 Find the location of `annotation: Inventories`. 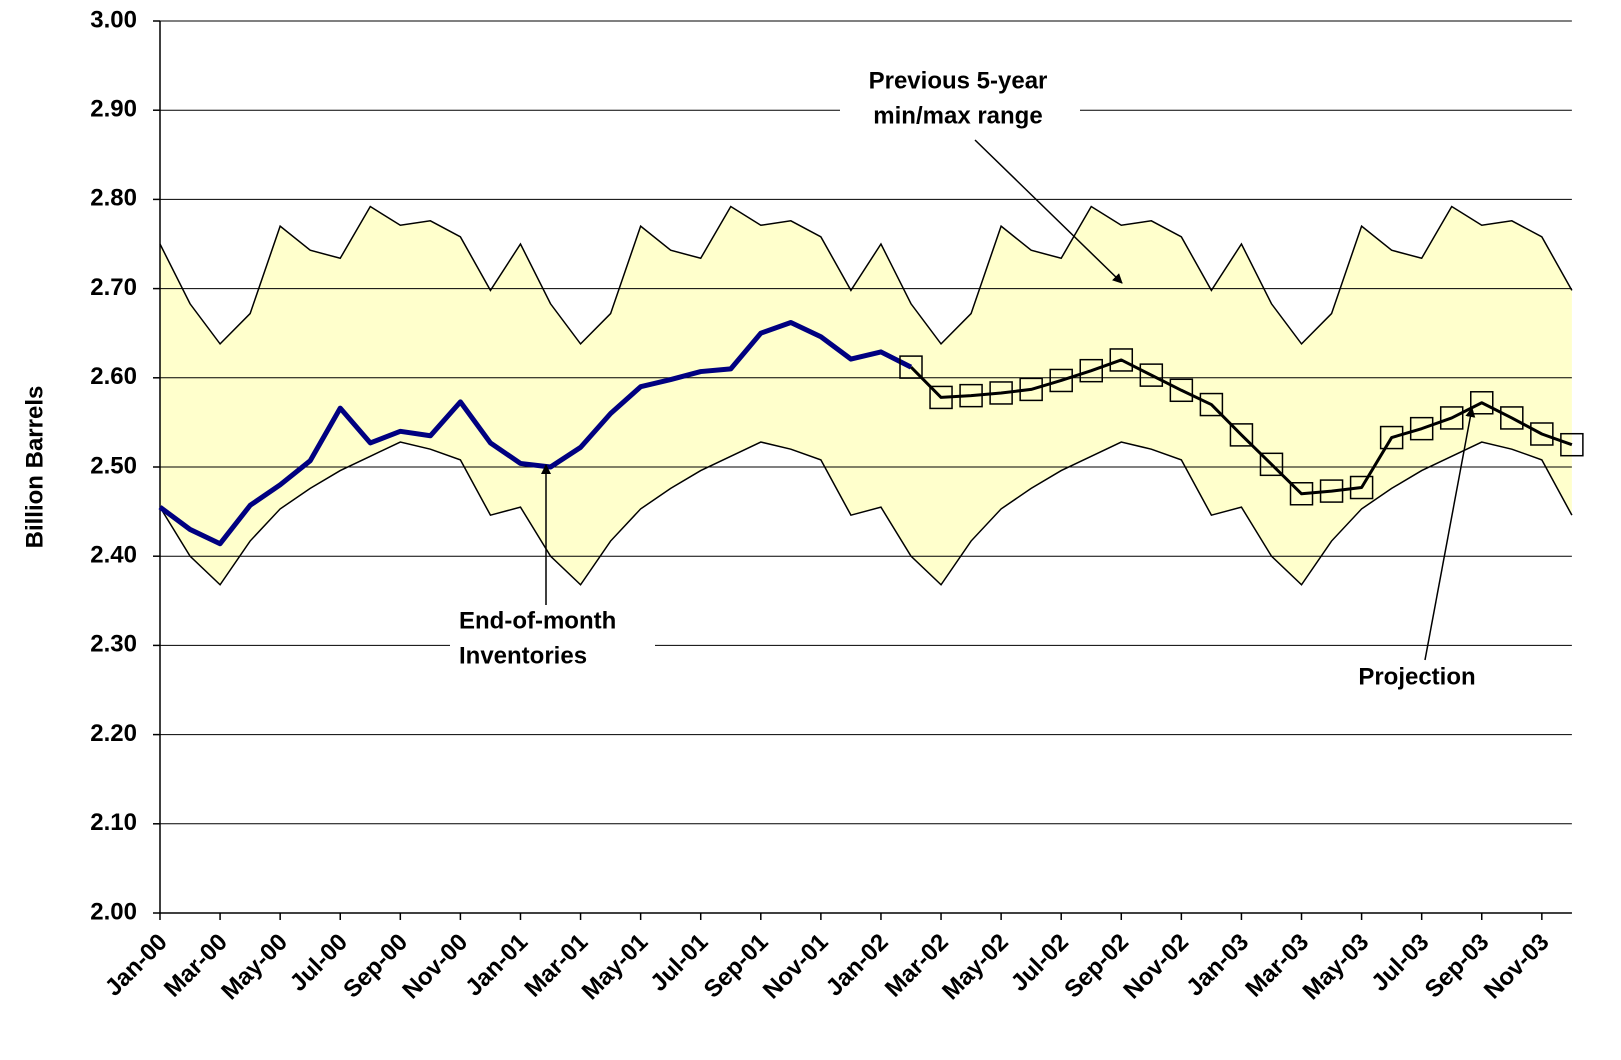

annotation: Inventories is located at coordinates (523, 655).